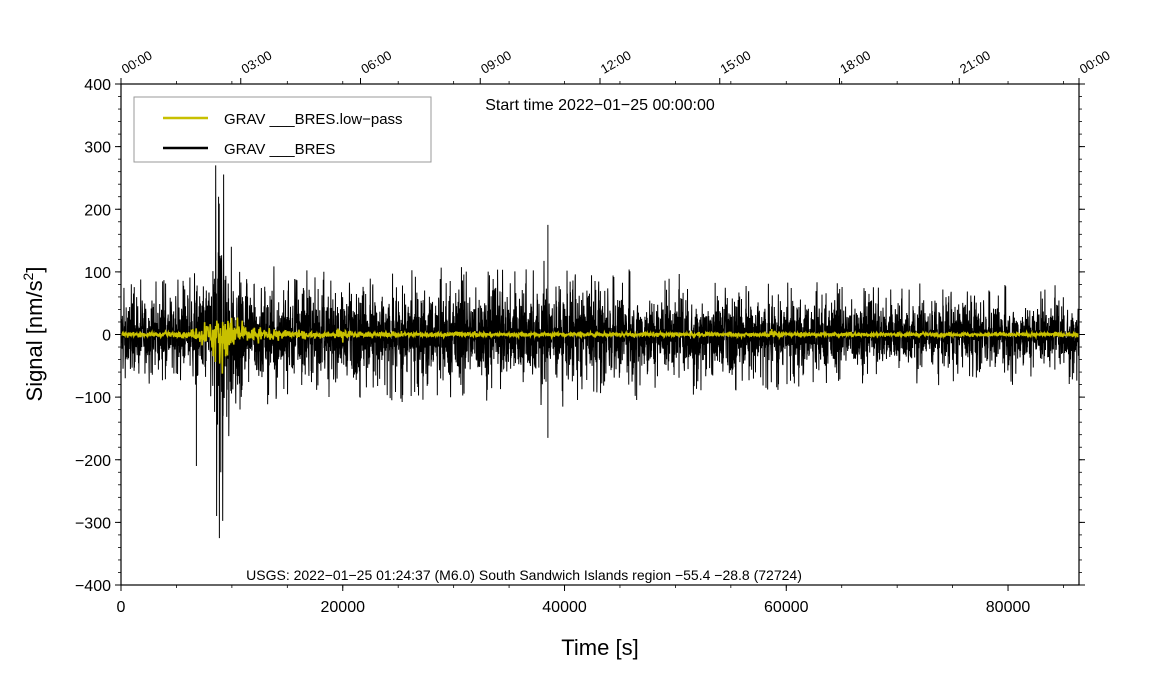 The height and width of the screenshot is (700, 1151). Describe the element at coordinates (313, 119) in the screenshot. I see `legend-label-lowpass: GRAV ___BRES.low−pass` at that location.